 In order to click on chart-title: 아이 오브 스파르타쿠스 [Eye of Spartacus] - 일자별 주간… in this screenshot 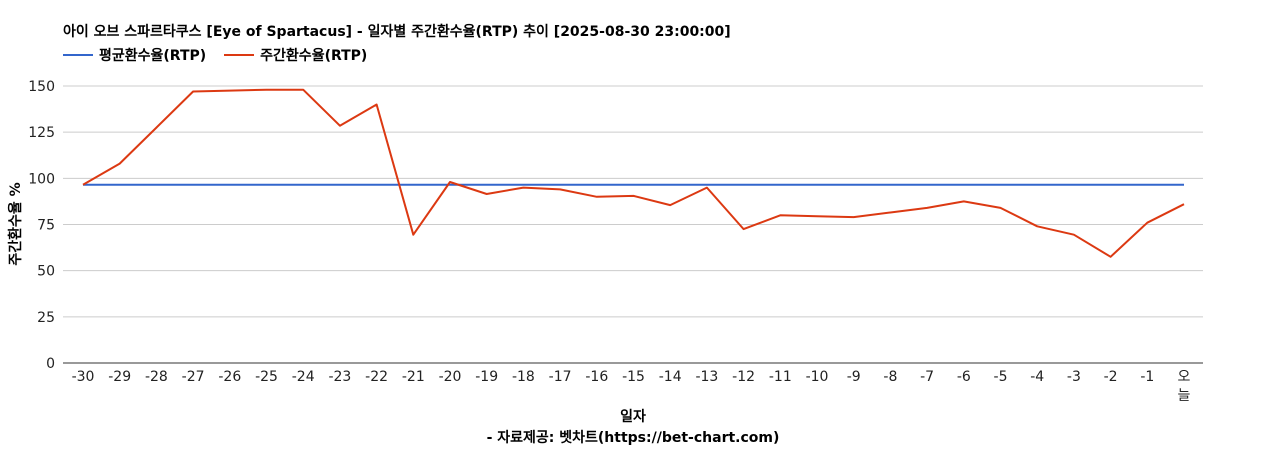, I will do `click(397, 32)`.